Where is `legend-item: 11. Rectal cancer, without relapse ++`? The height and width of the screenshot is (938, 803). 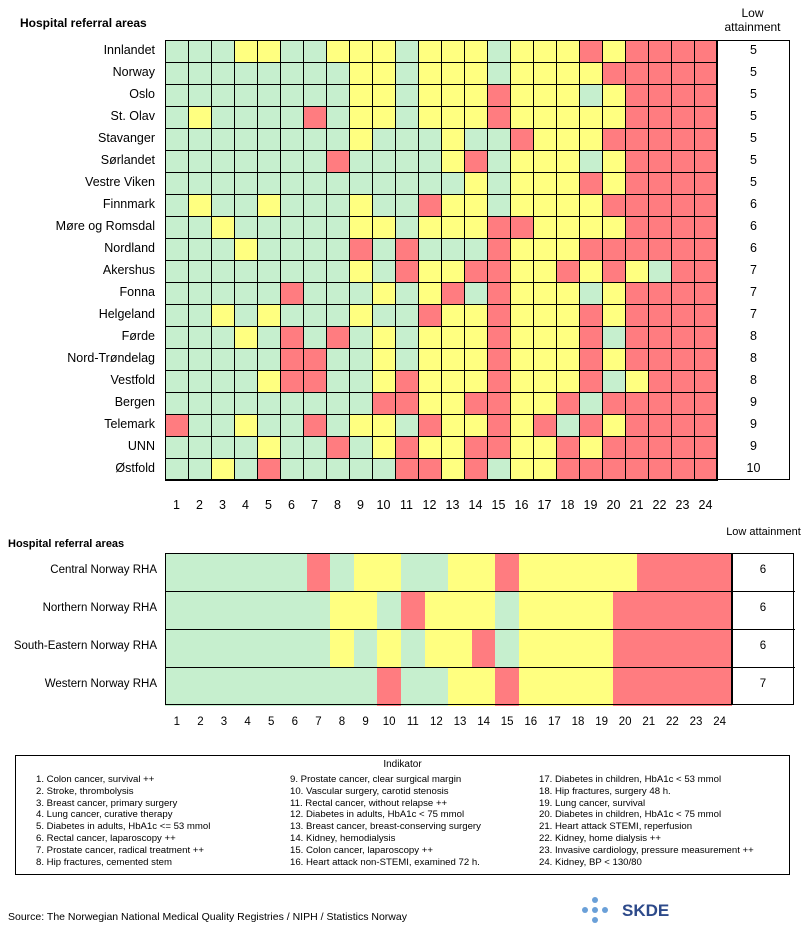
legend-item: 11. Rectal cancer, without relapse ++ is located at coordinates (369, 803).